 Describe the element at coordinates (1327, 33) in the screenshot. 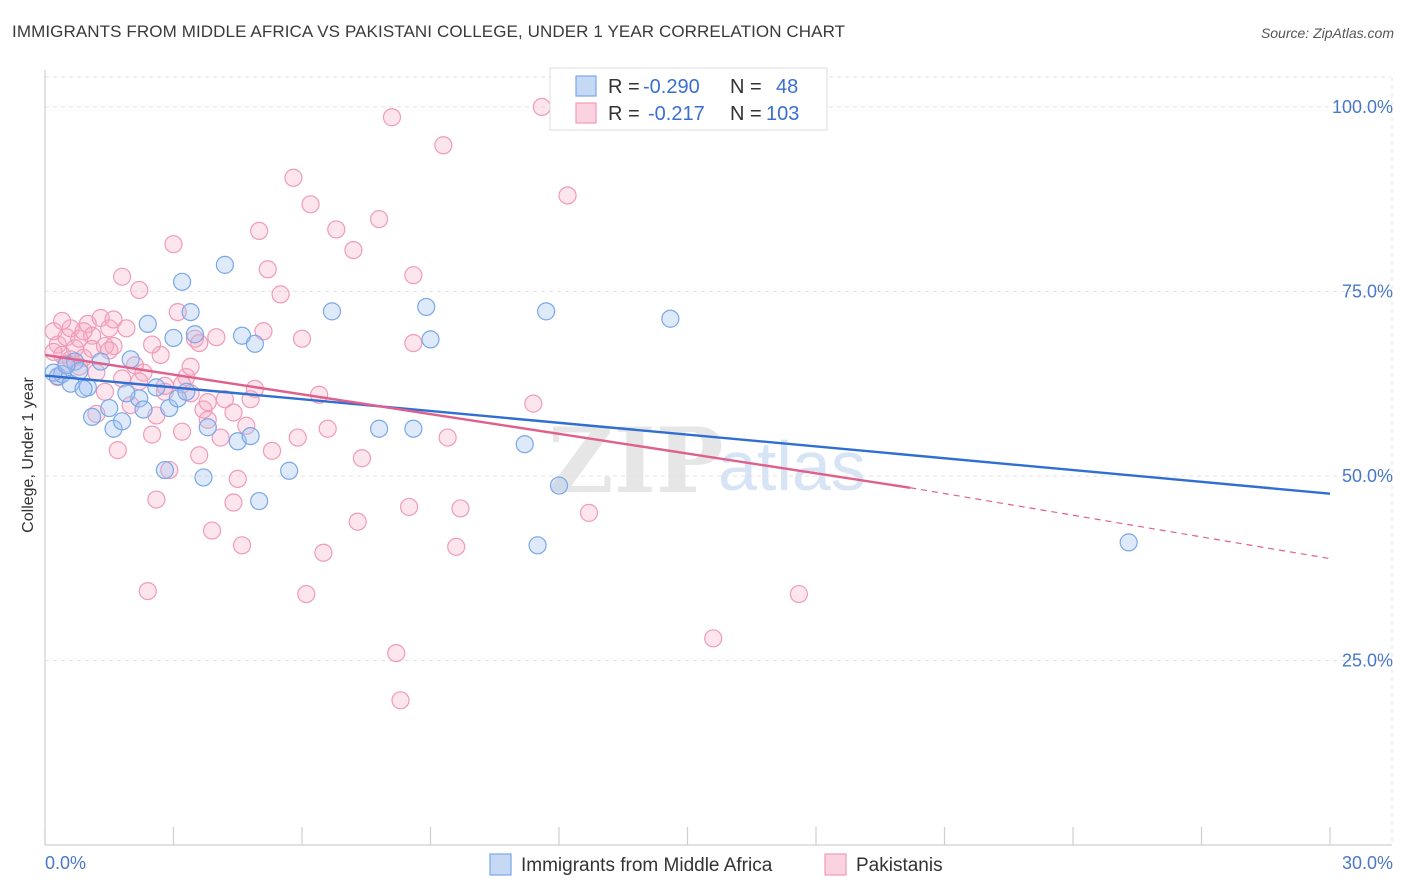

I see `chart-source: Source: ZipAtlas.com` at that location.